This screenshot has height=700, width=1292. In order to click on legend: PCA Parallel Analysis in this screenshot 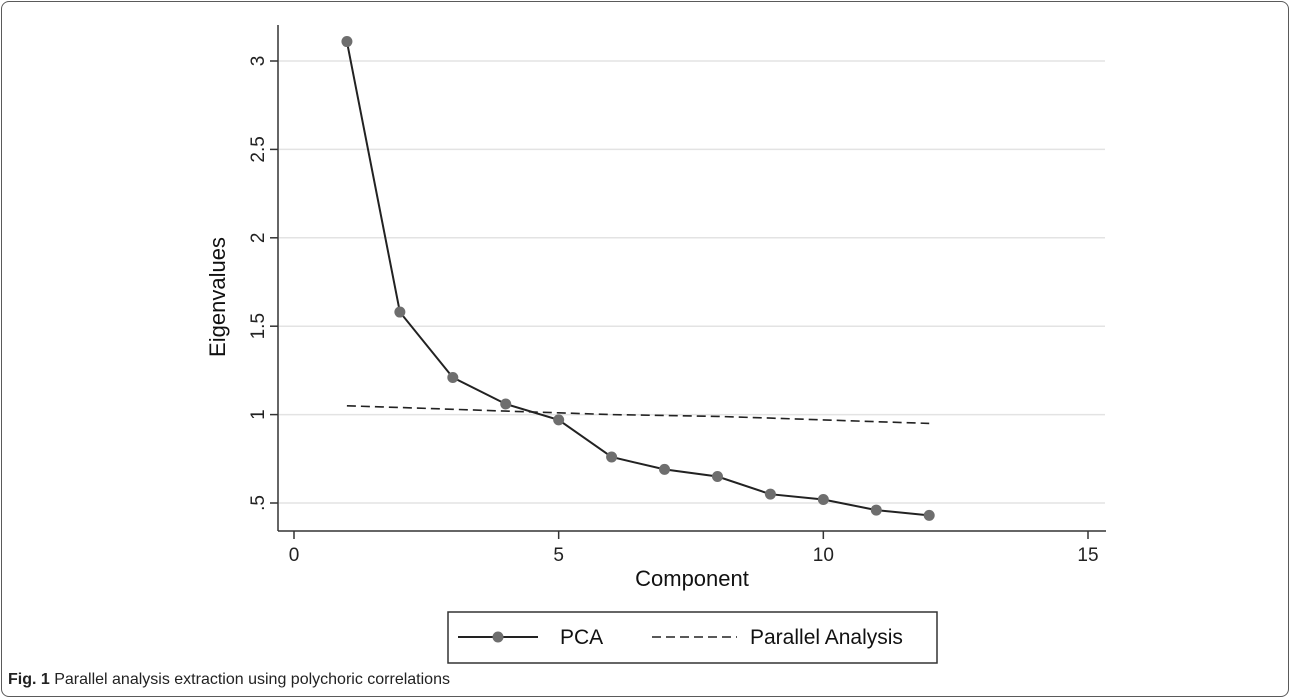, I will do `click(692, 637)`.